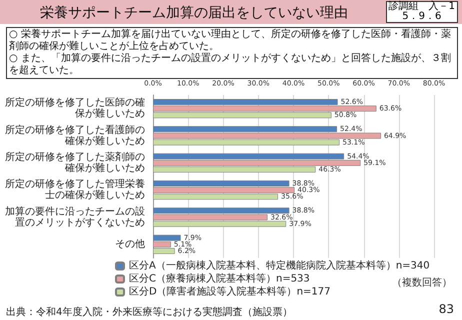 The height and width of the screenshot is (320, 462). What do you see at coordinates (230, 292) in the screenshot?
I see `legend-label: 区分D（障害者施設等入院基本料等）n=177` at bounding box center [230, 292].